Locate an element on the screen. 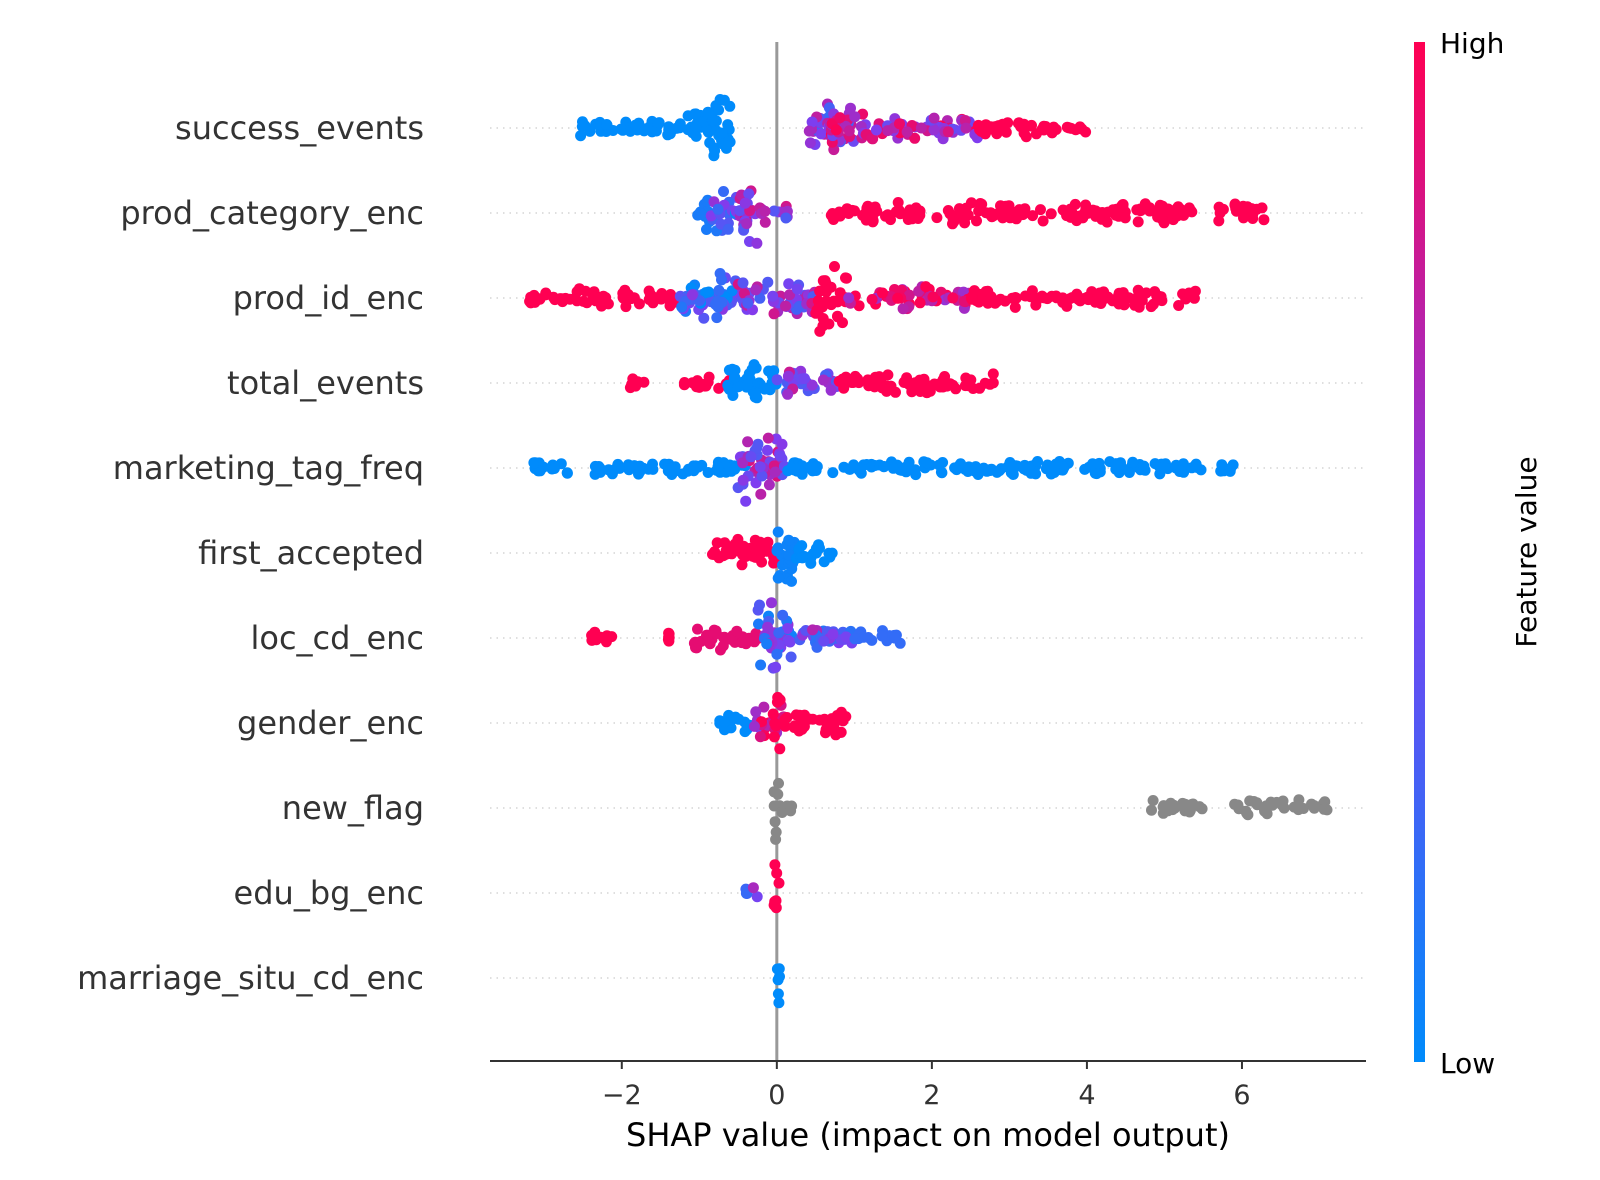 This screenshot has width=1600, height=1180. feature-dots-edu_bg_enc is located at coordinates (762, 886).